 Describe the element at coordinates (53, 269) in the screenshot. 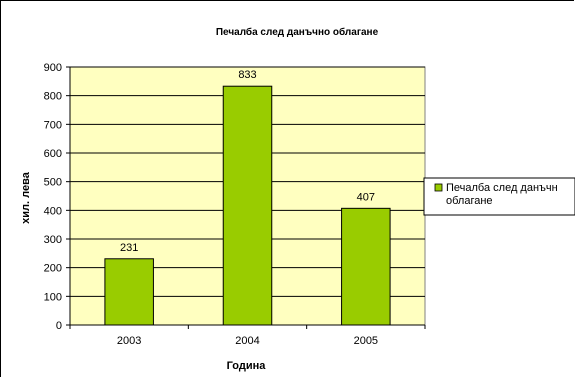

I see `y-tick-label: 200` at that location.